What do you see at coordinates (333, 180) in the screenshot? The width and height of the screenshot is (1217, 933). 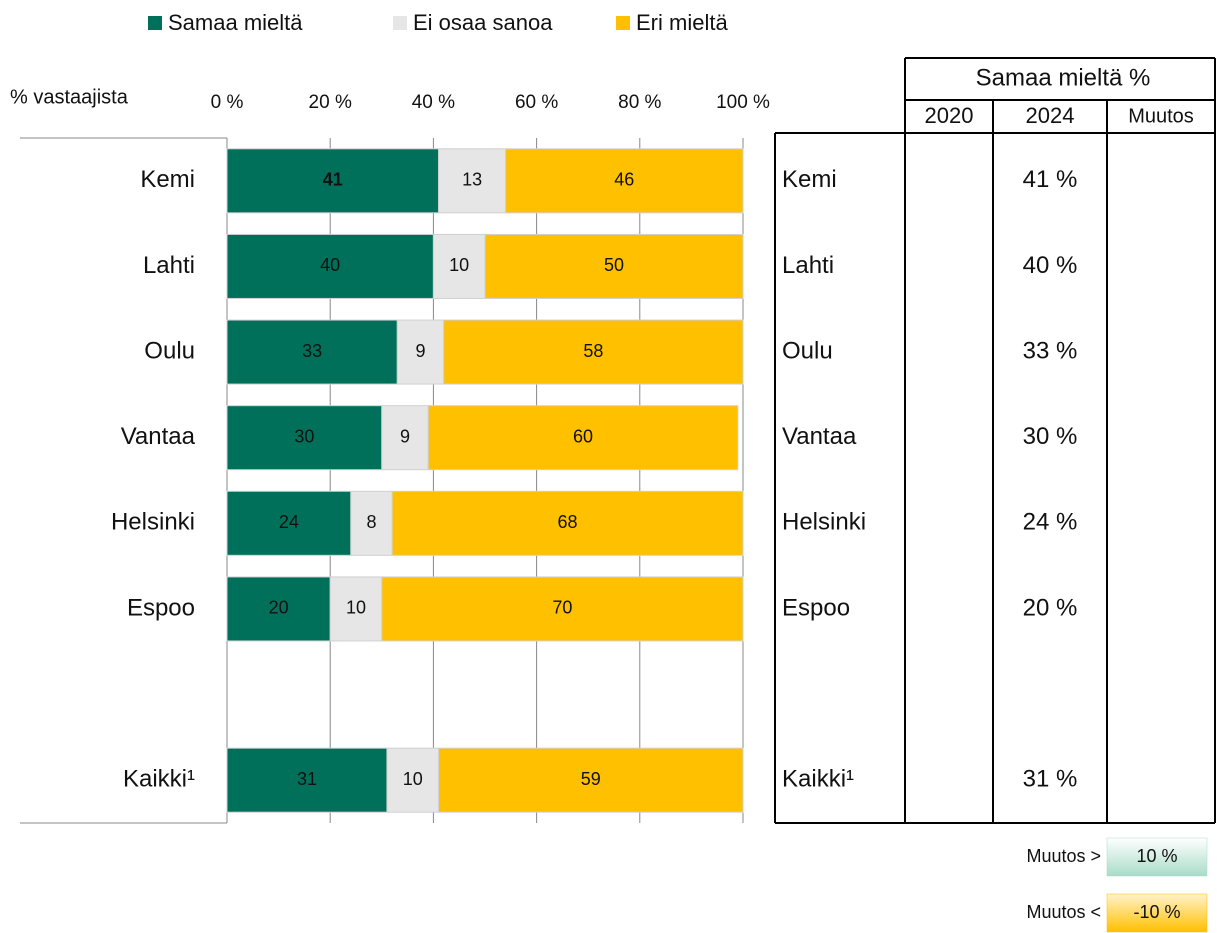 I see `data-label: 41` at bounding box center [333, 180].